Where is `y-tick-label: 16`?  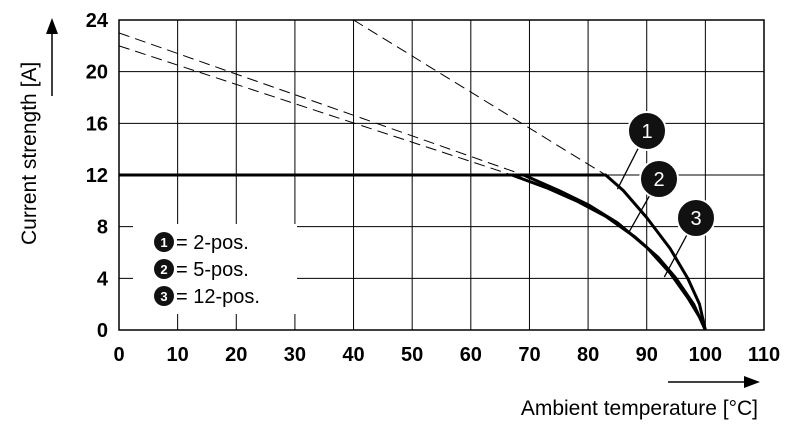
y-tick-label: 16 is located at coordinates (97, 124).